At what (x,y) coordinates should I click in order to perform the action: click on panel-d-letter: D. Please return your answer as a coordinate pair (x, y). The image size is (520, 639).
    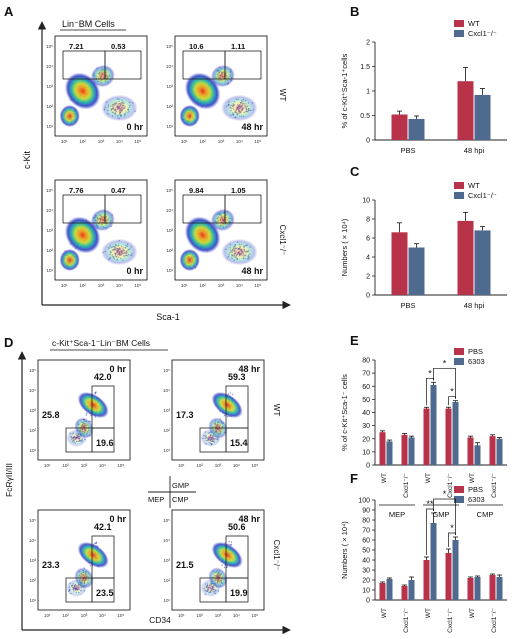
    Looking at the image, I should click on (8, 342).